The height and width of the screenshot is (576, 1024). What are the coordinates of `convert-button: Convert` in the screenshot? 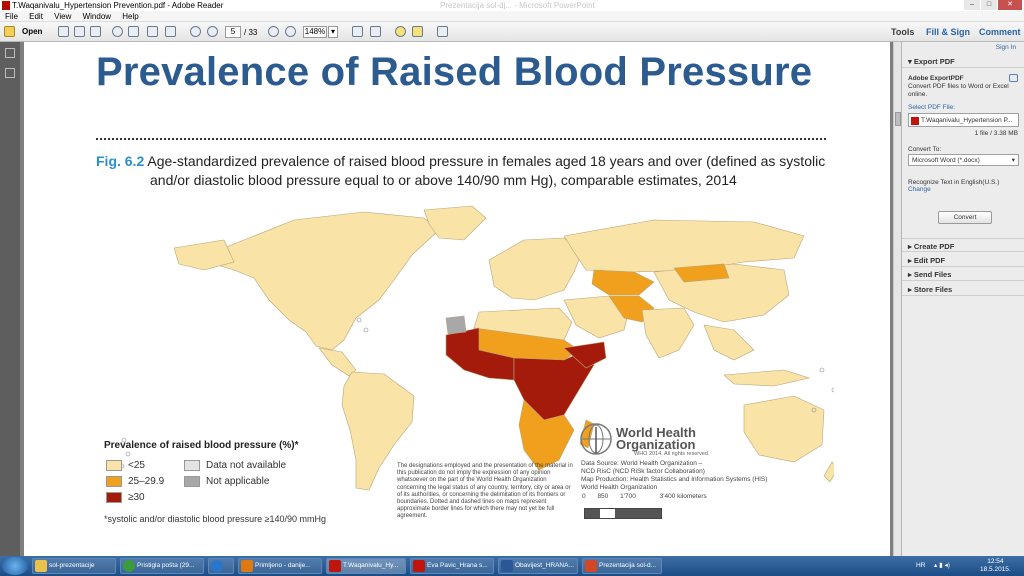 It's located at (965, 217).